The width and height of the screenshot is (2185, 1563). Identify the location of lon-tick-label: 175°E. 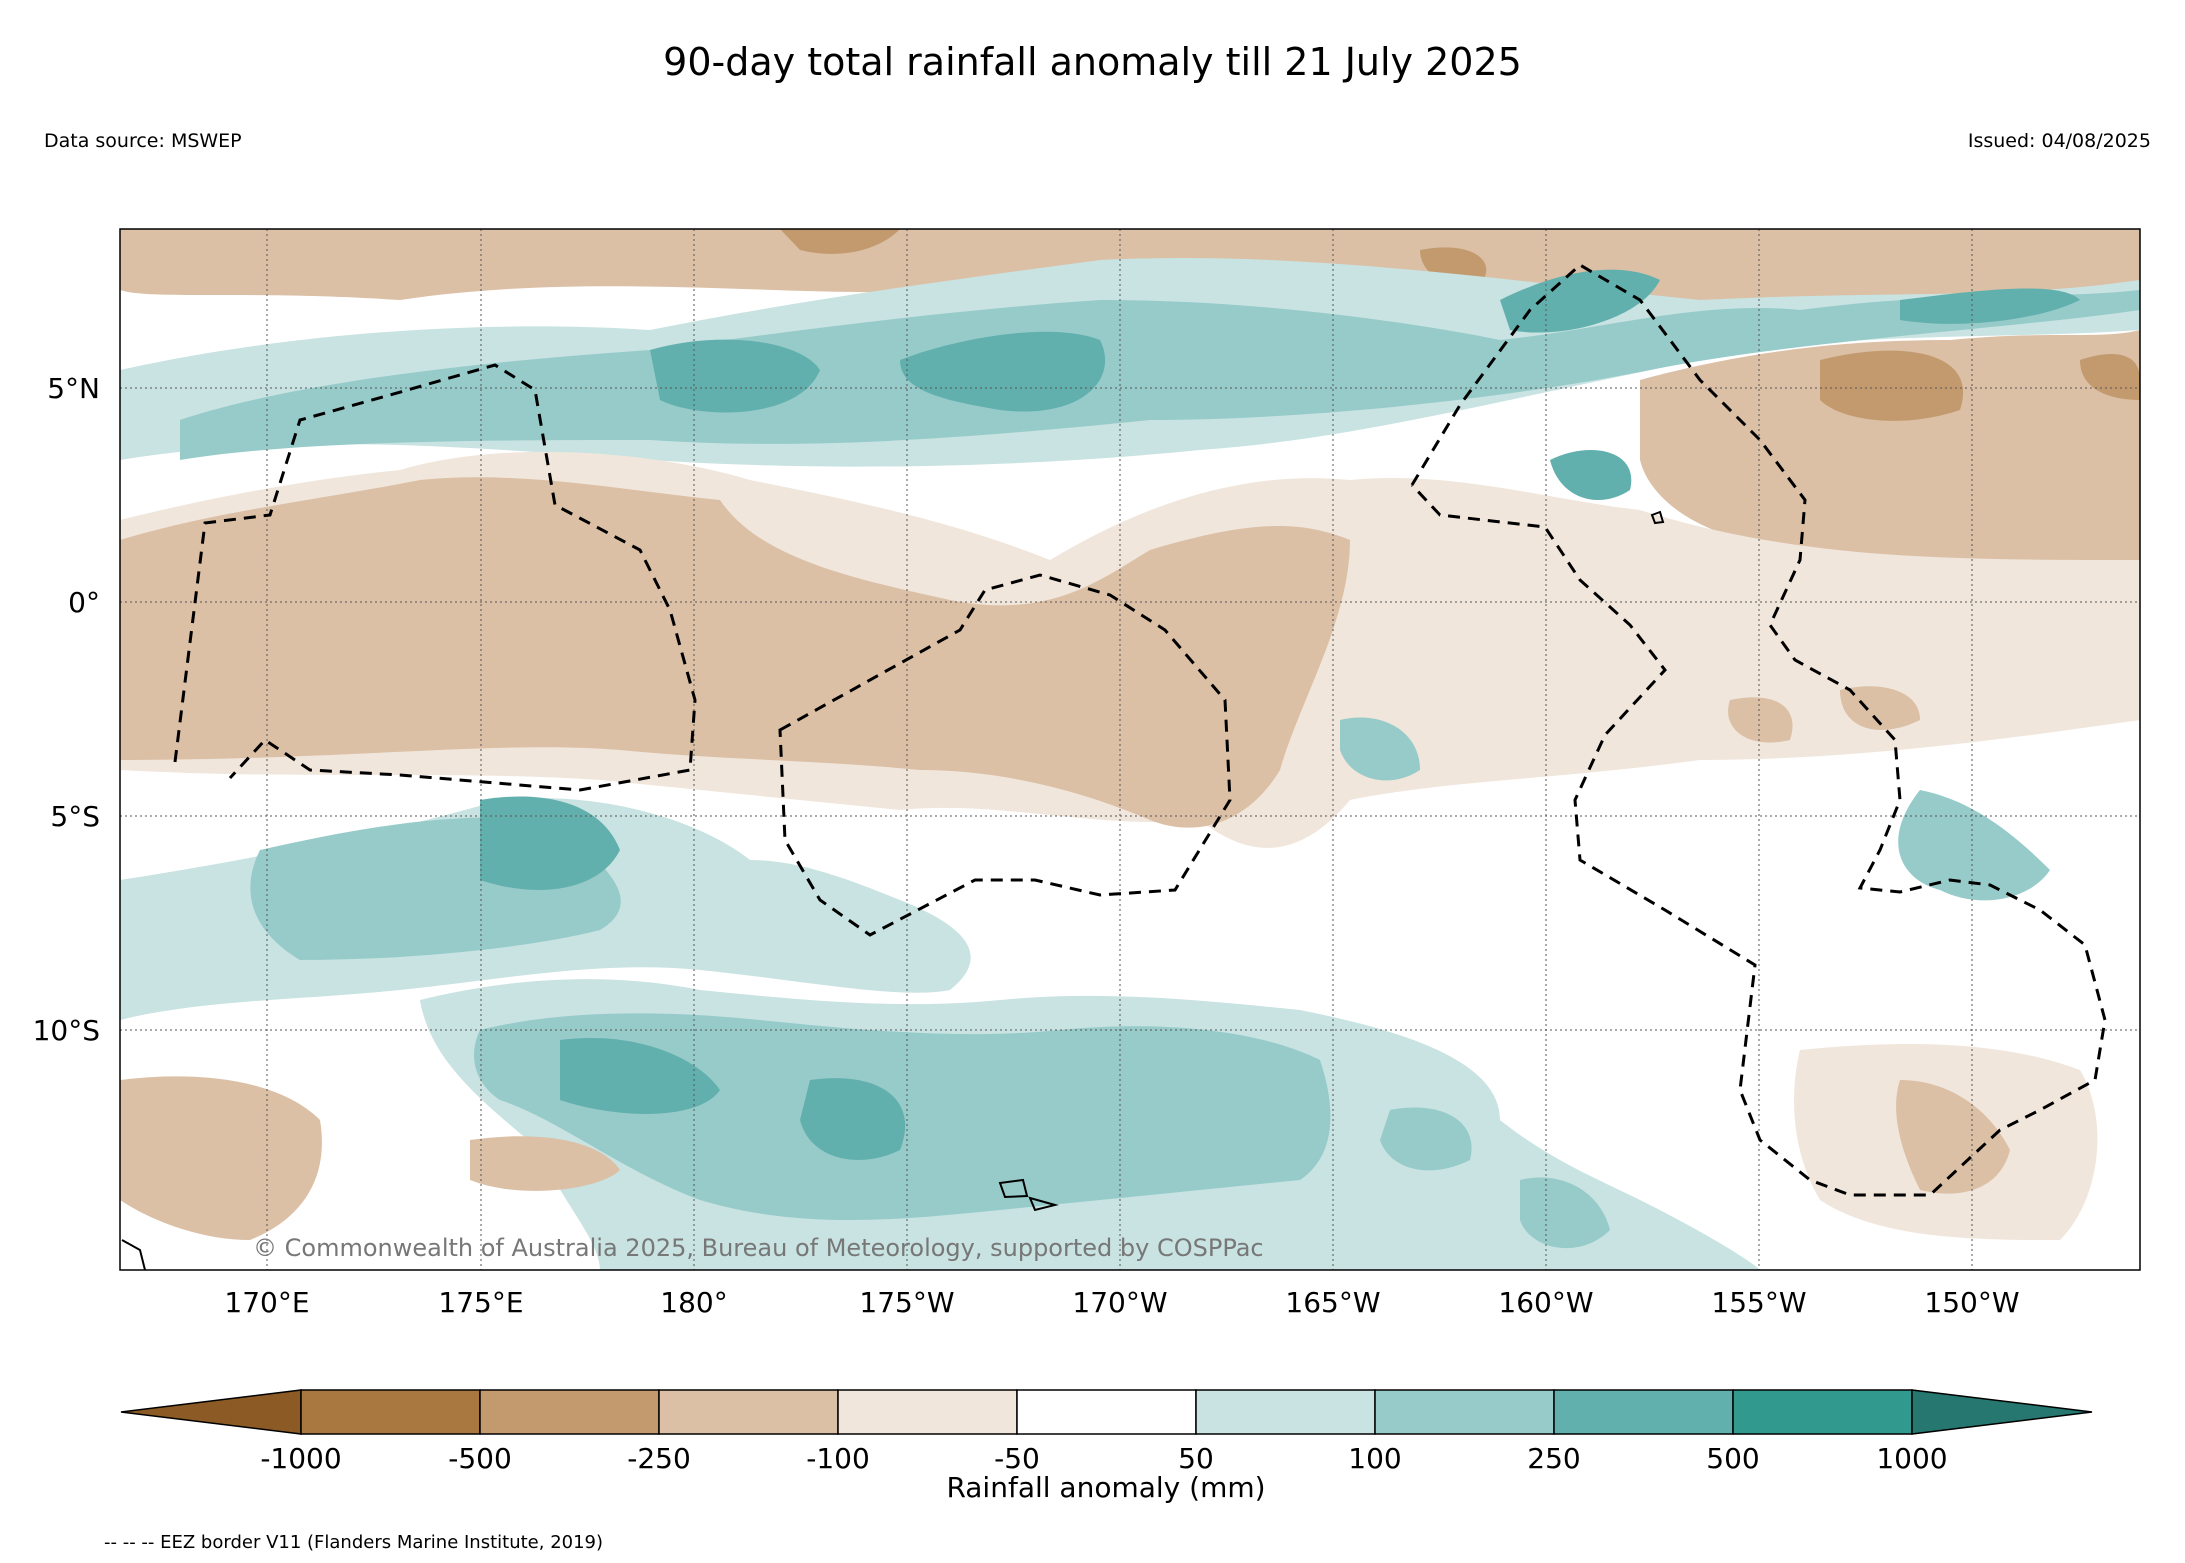
(480, 1302).